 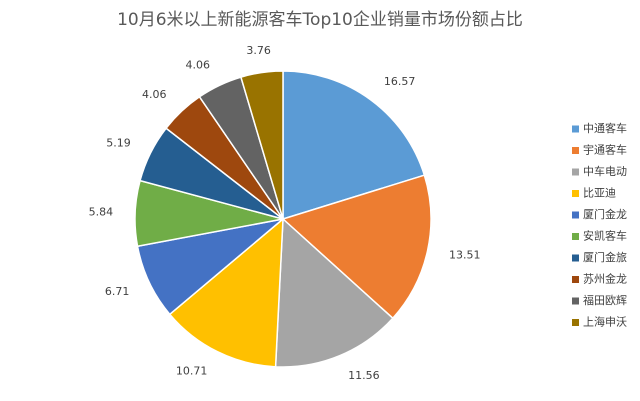 What do you see at coordinates (605, 279) in the screenshot?
I see `legend-label: 苏州金龙` at bounding box center [605, 279].